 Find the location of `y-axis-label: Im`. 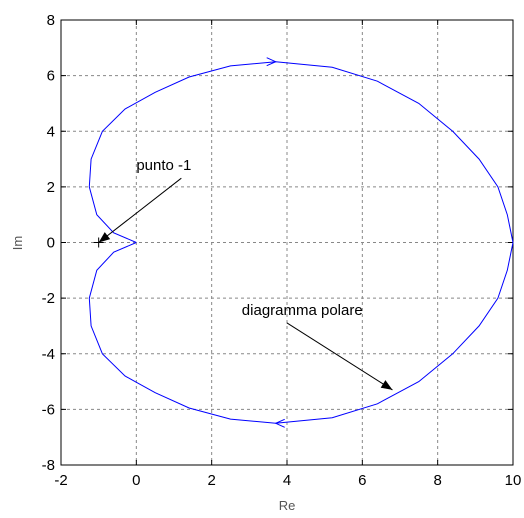

y-axis-label: Im is located at coordinates (17, 243).